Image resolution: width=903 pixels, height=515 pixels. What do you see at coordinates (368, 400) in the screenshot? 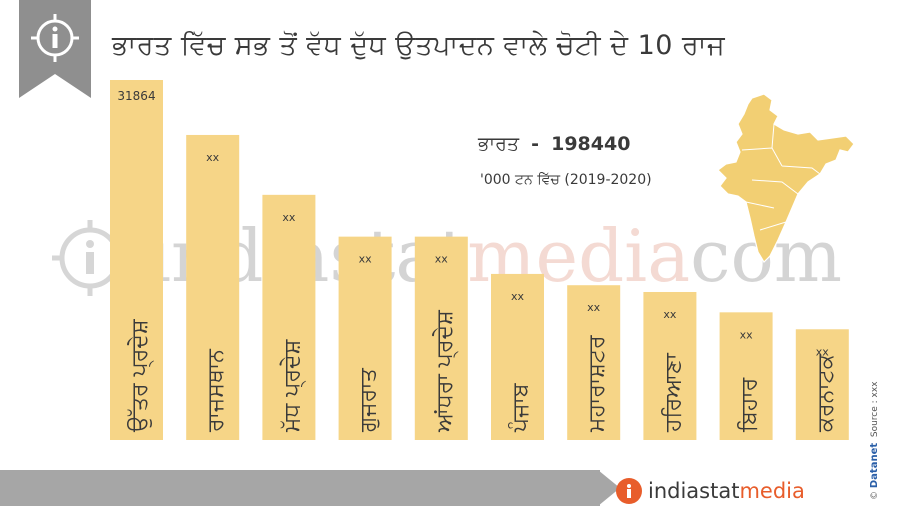
I see `category-label-4: ਗੁਜਰਾਤ` at bounding box center [368, 400].